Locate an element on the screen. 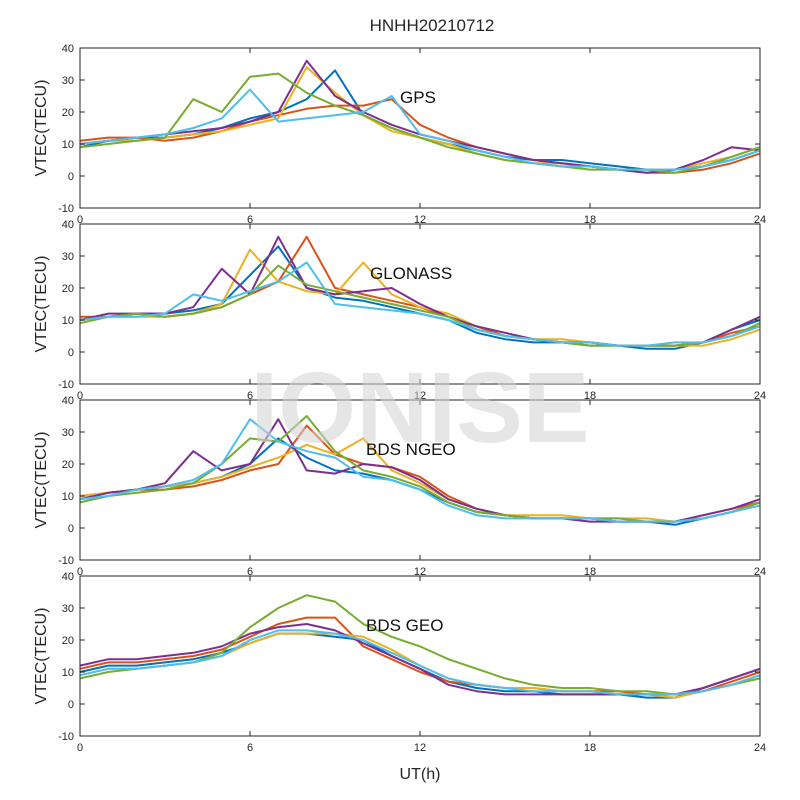  figure-title: HNHH20210712 is located at coordinates (432, 25).